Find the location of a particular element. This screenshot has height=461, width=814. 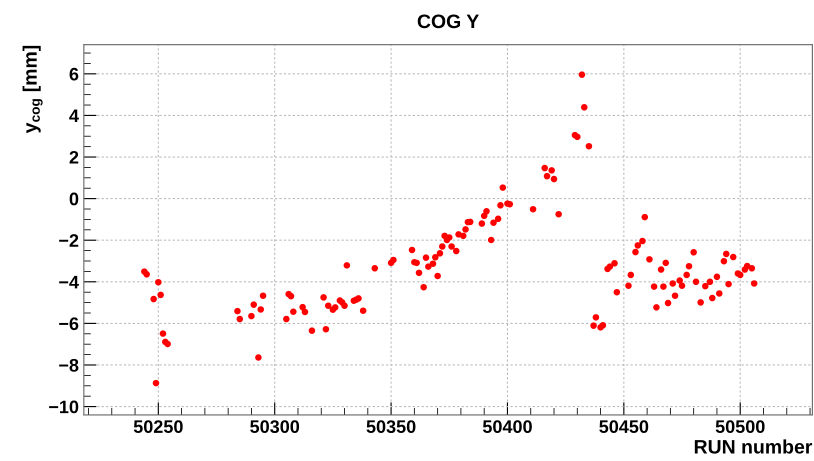

x-tick-label: 50250 is located at coordinates (158, 427).